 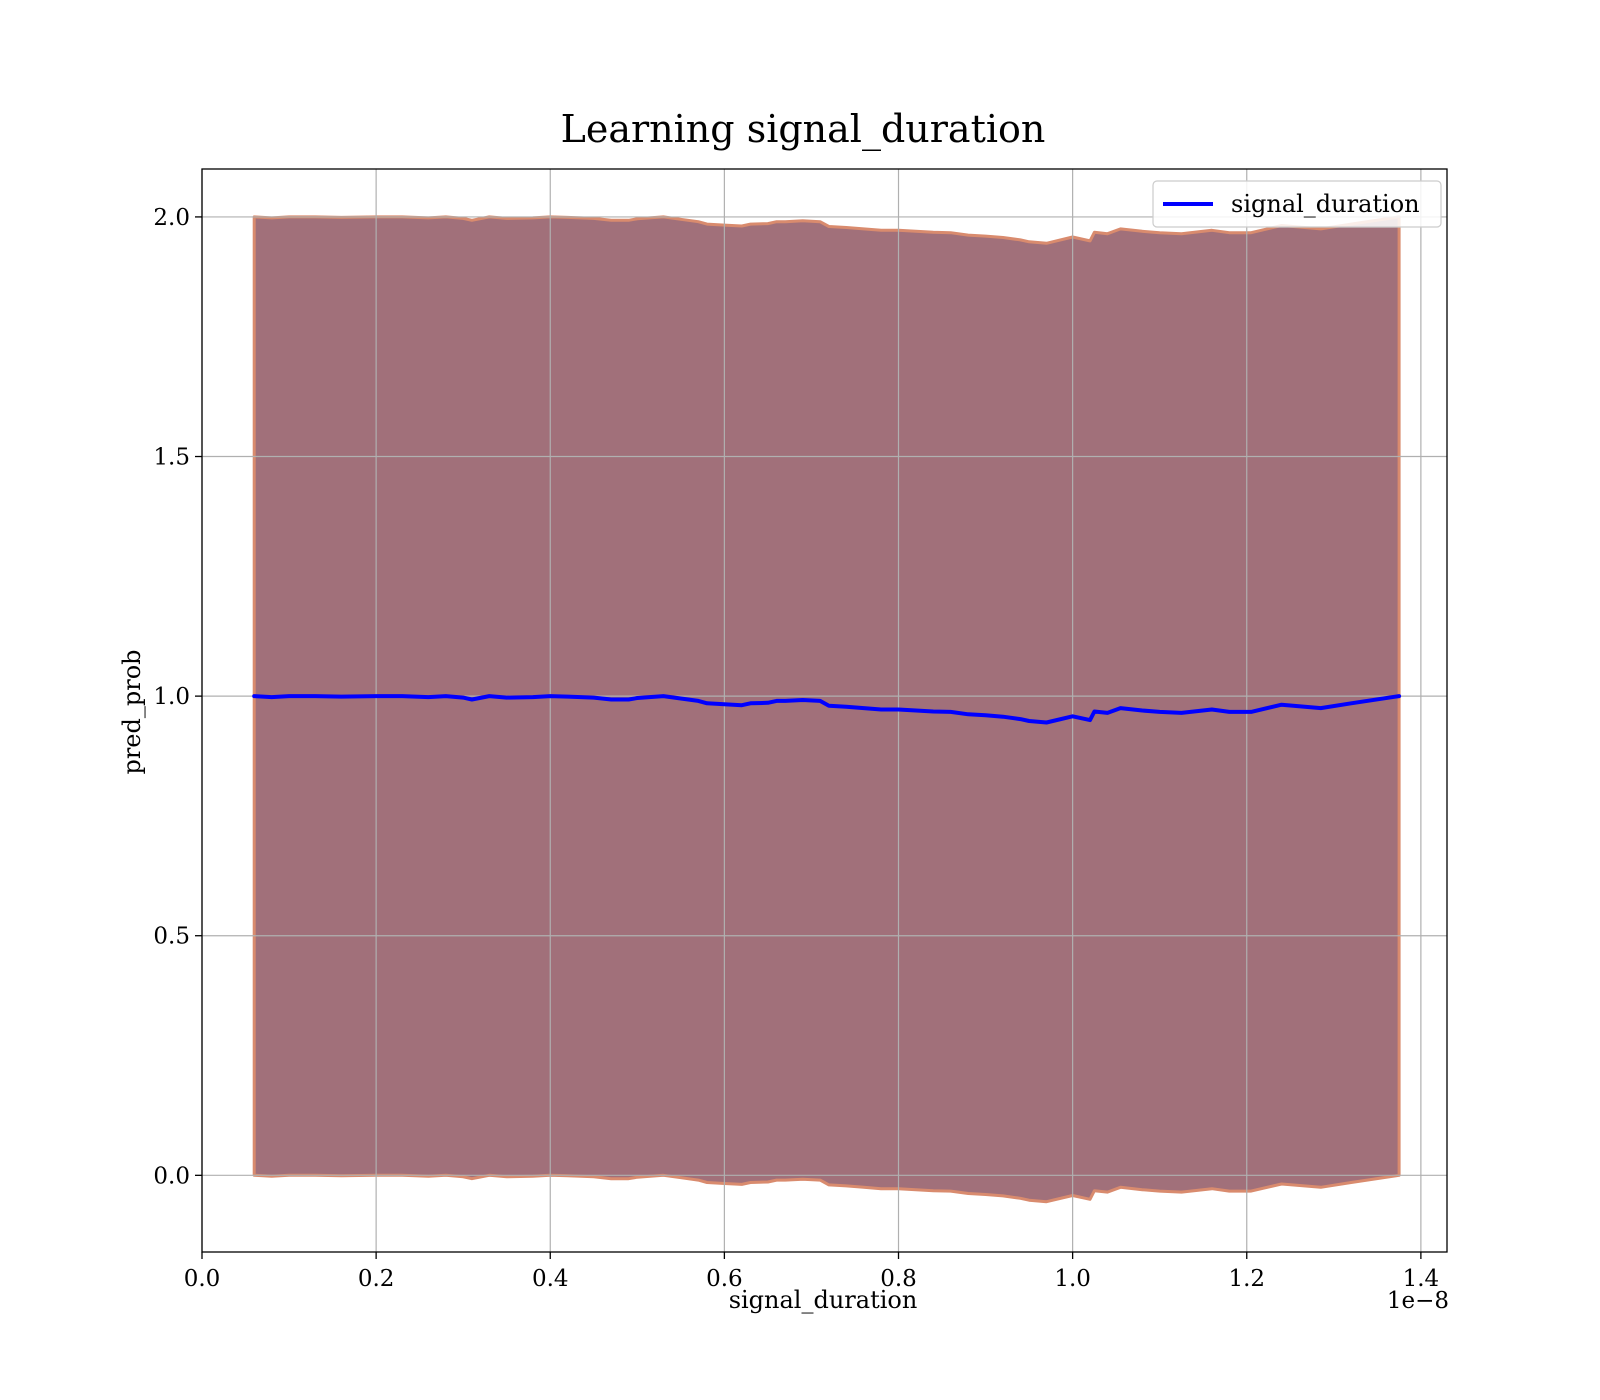 What do you see at coordinates (171, 1176) in the screenshot?
I see `y-tick-label: 0.0` at bounding box center [171, 1176].